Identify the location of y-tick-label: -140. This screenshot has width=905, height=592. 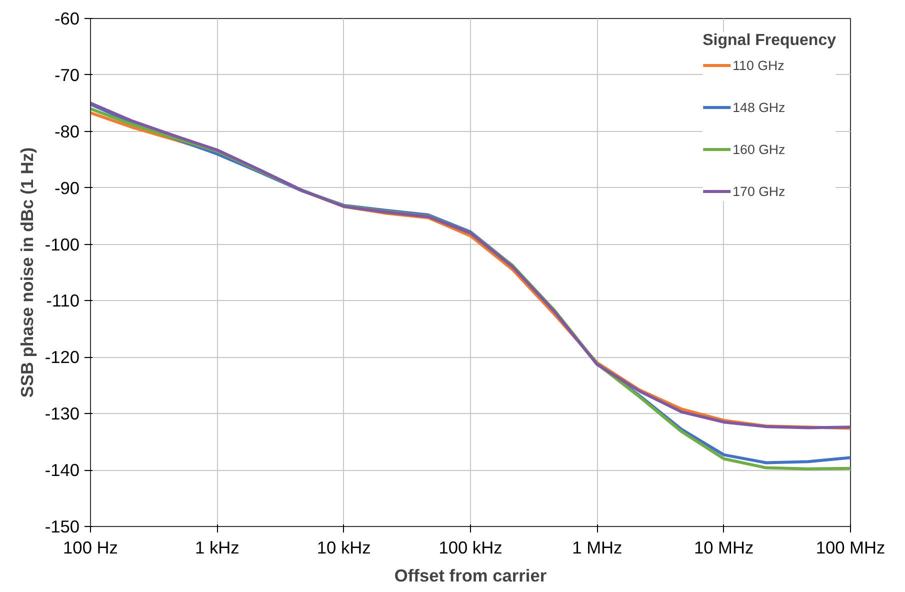
(62, 470).